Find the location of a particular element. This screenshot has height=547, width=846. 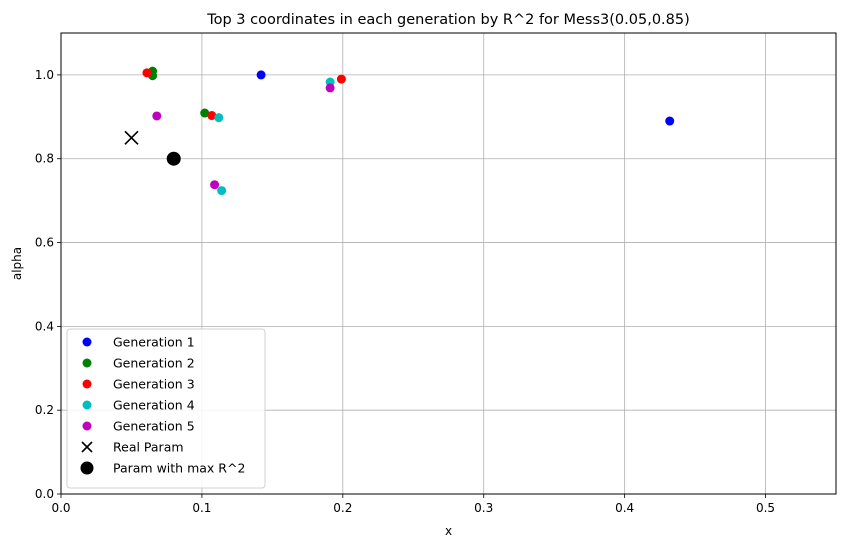

legend-label: Real Param is located at coordinates (148, 447).